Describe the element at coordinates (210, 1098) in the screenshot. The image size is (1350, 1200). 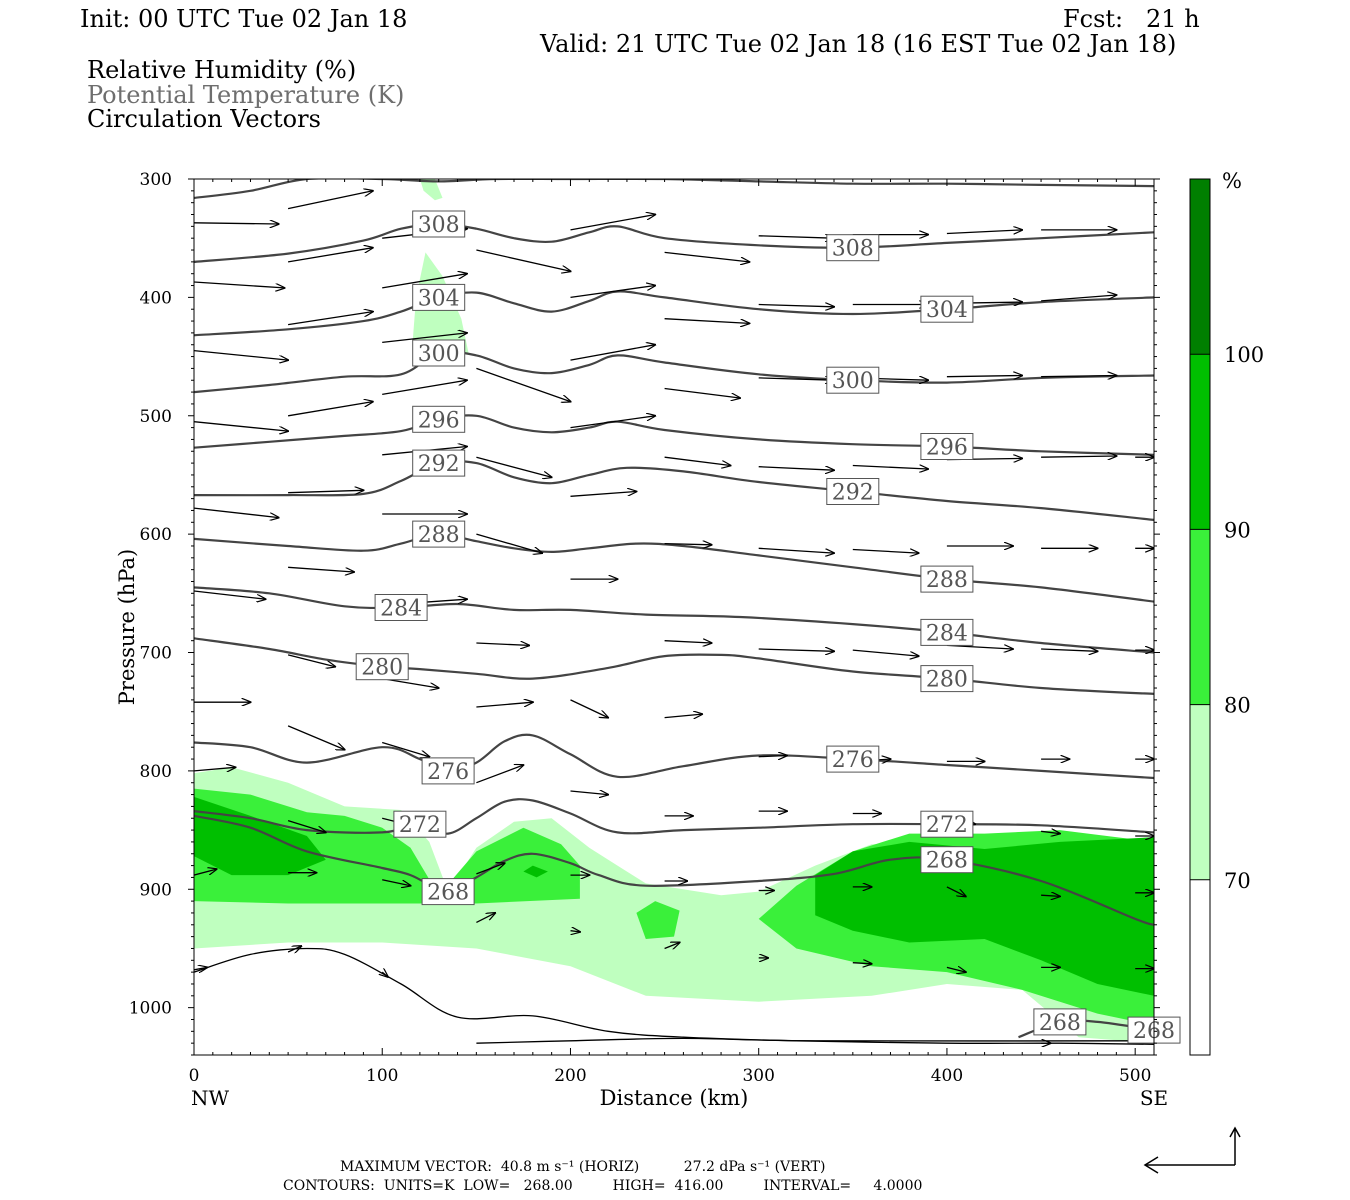
I see `x-end-label-left: NW` at that location.